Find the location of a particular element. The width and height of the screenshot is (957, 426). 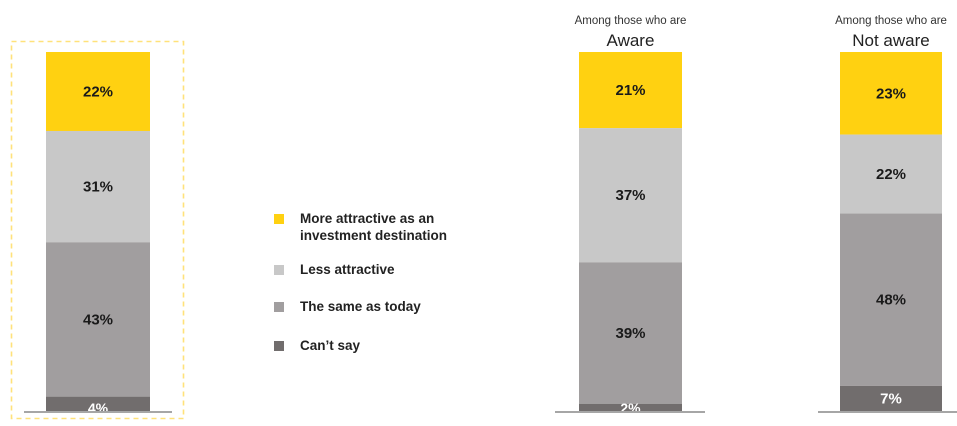

legend-label: Less attractive is located at coordinates (347, 269).